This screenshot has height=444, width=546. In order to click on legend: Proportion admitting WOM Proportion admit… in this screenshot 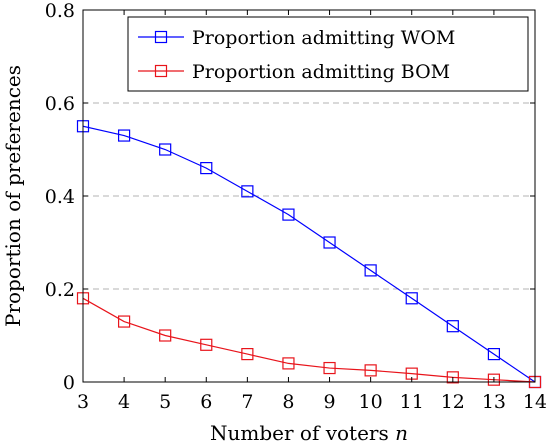, I will do `click(328, 54)`.